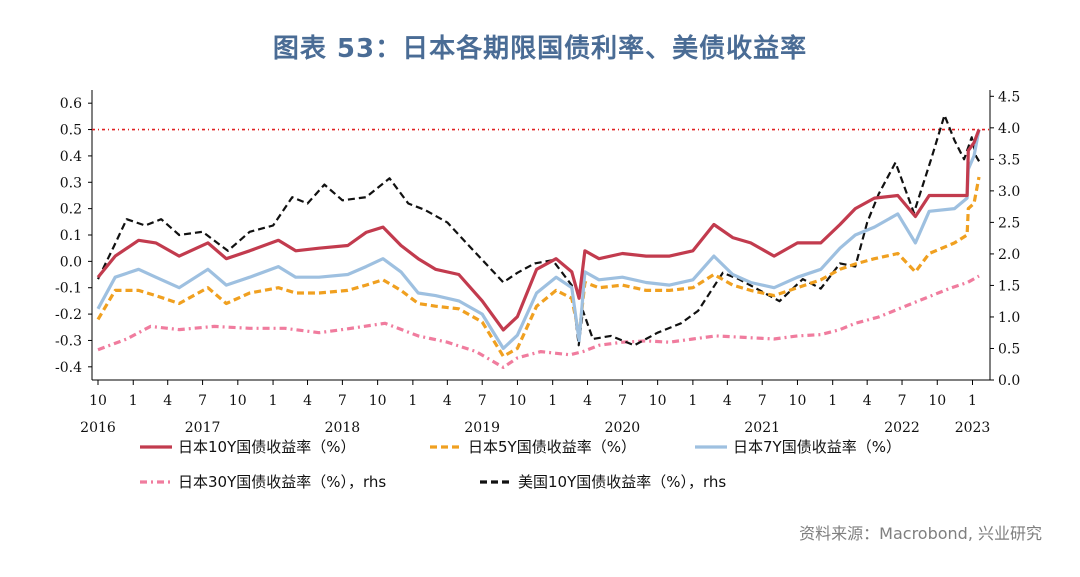 The height and width of the screenshot is (577, 1080). What do you see at coordinates (762, 428) in the screenshot?
I see `year-label: 2021` at bounding box center [762, 428].